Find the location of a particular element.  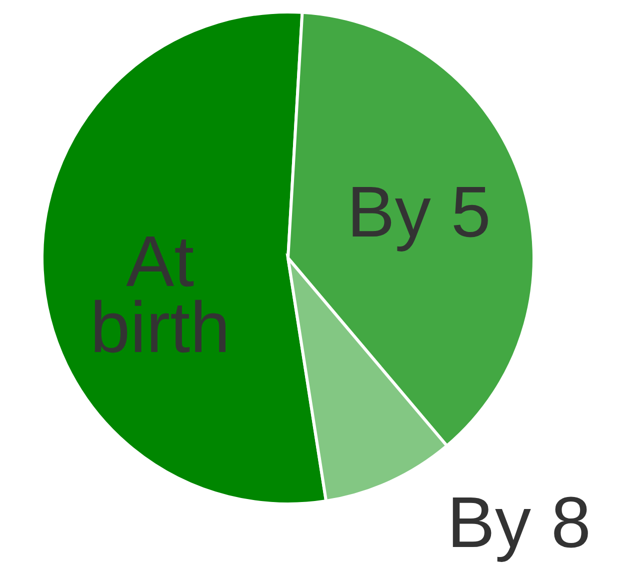

slice-label: By 8 is located at coordinates (519, 523).